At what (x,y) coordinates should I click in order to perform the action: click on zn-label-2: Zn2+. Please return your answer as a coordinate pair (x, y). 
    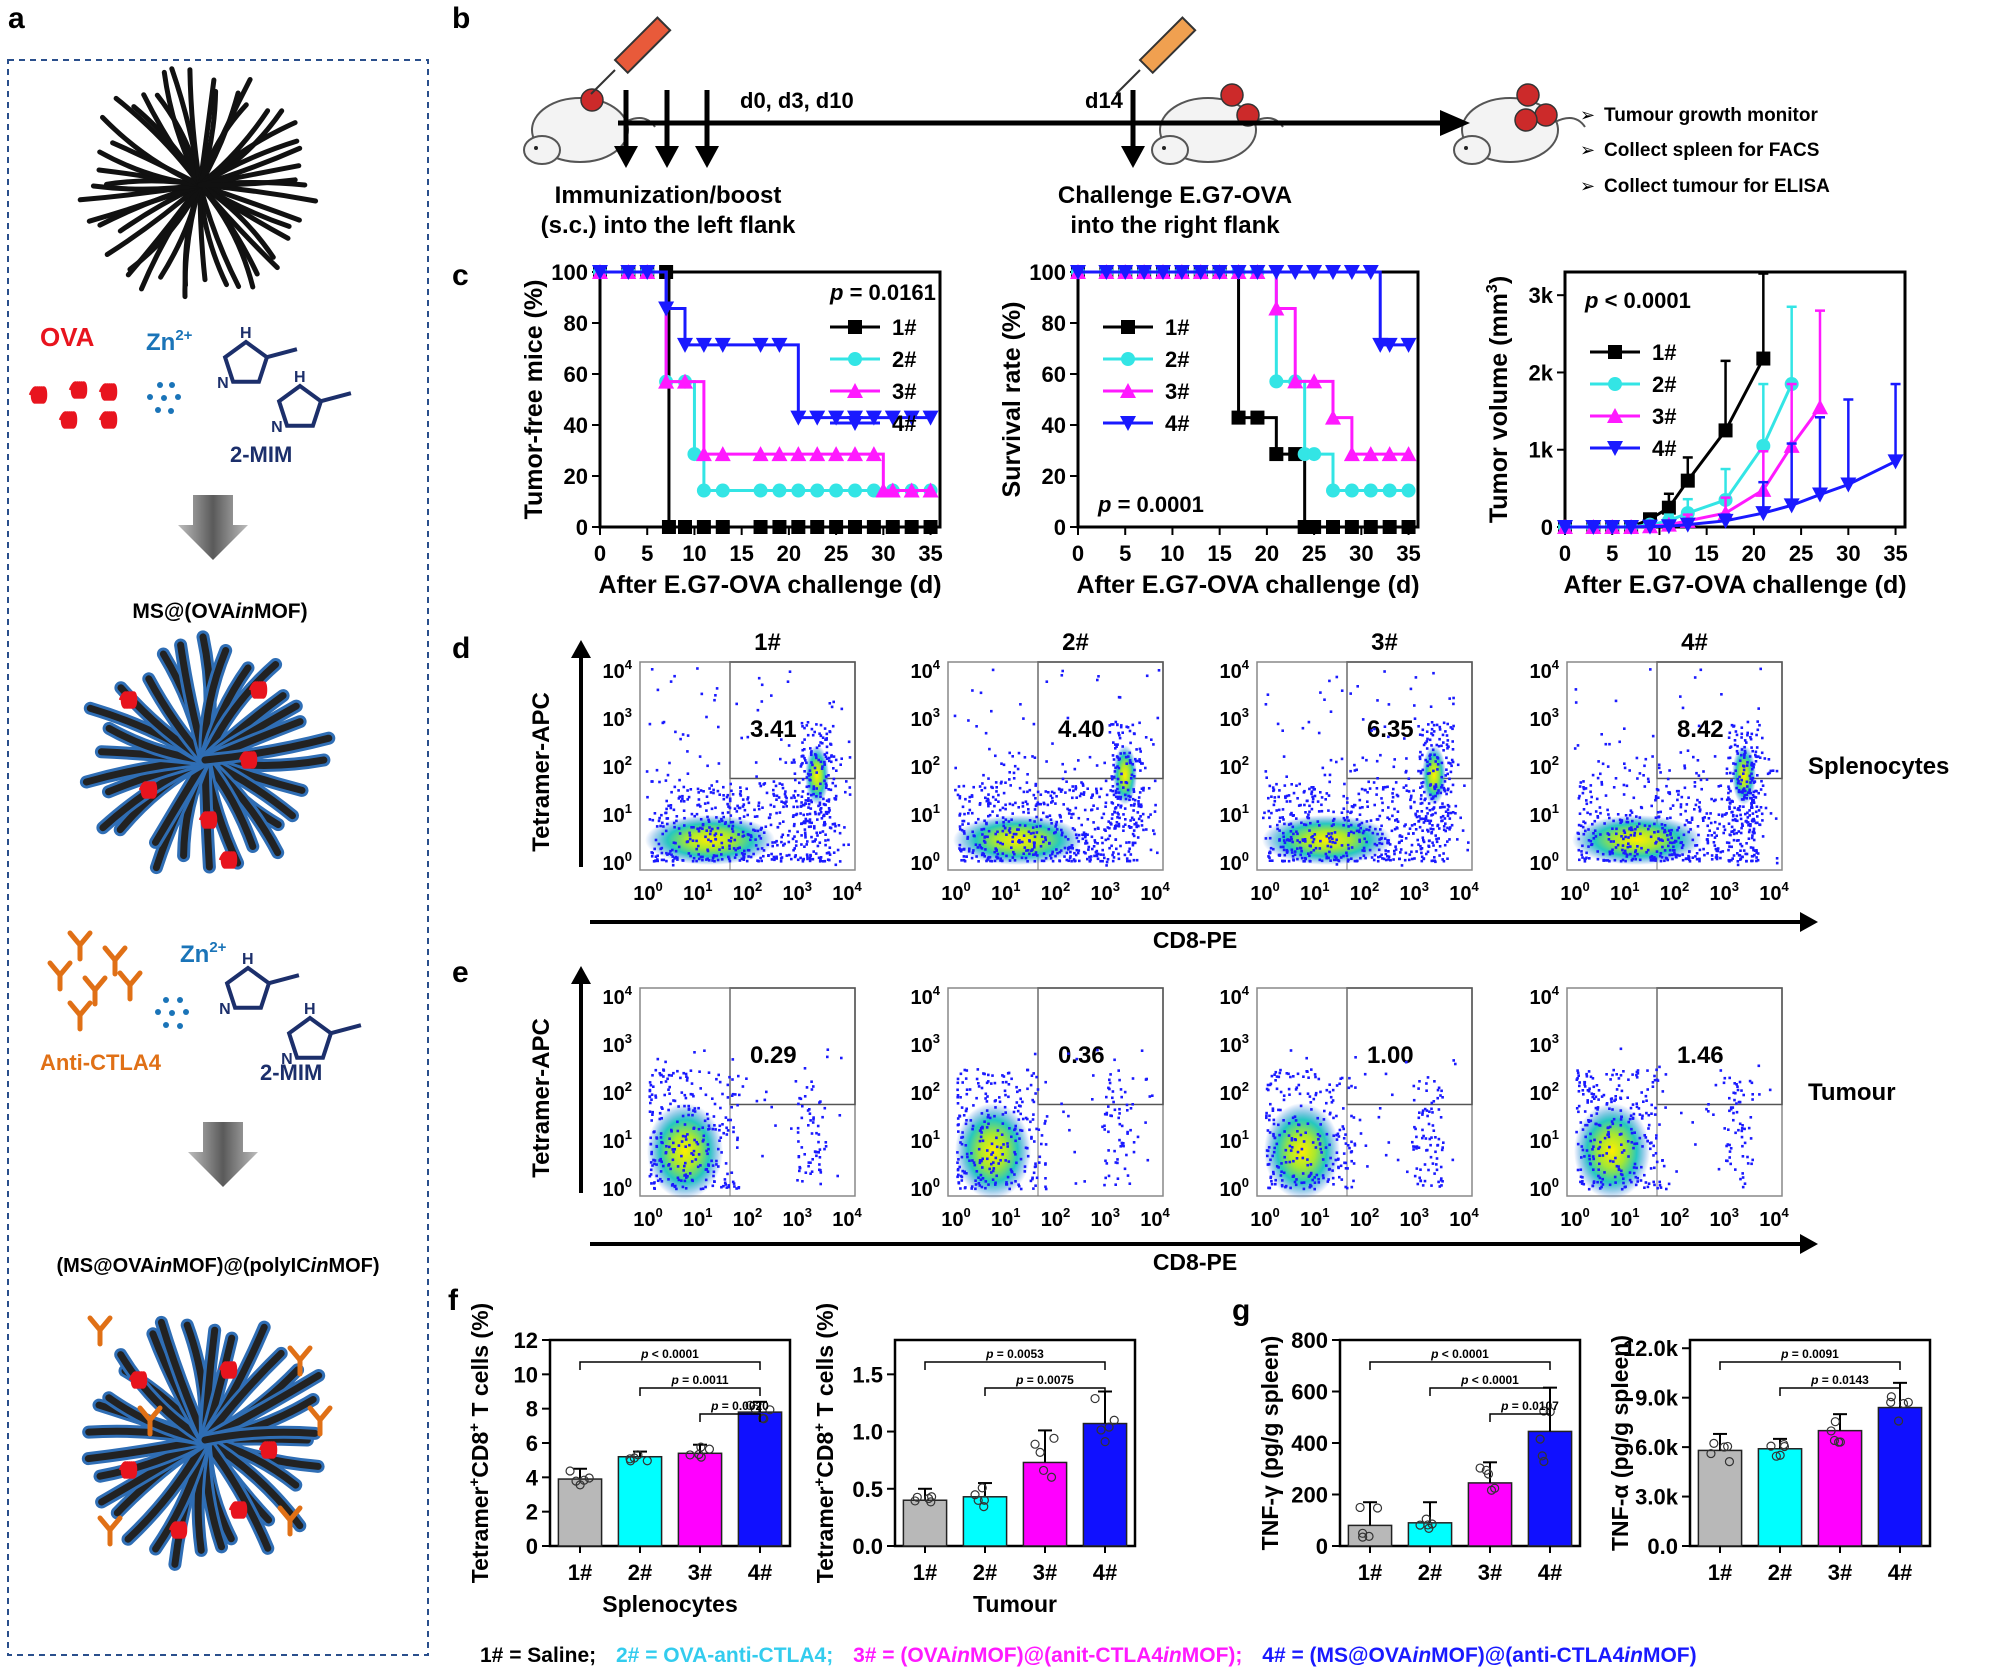
    Looking at the image, I should click on (203, 953).